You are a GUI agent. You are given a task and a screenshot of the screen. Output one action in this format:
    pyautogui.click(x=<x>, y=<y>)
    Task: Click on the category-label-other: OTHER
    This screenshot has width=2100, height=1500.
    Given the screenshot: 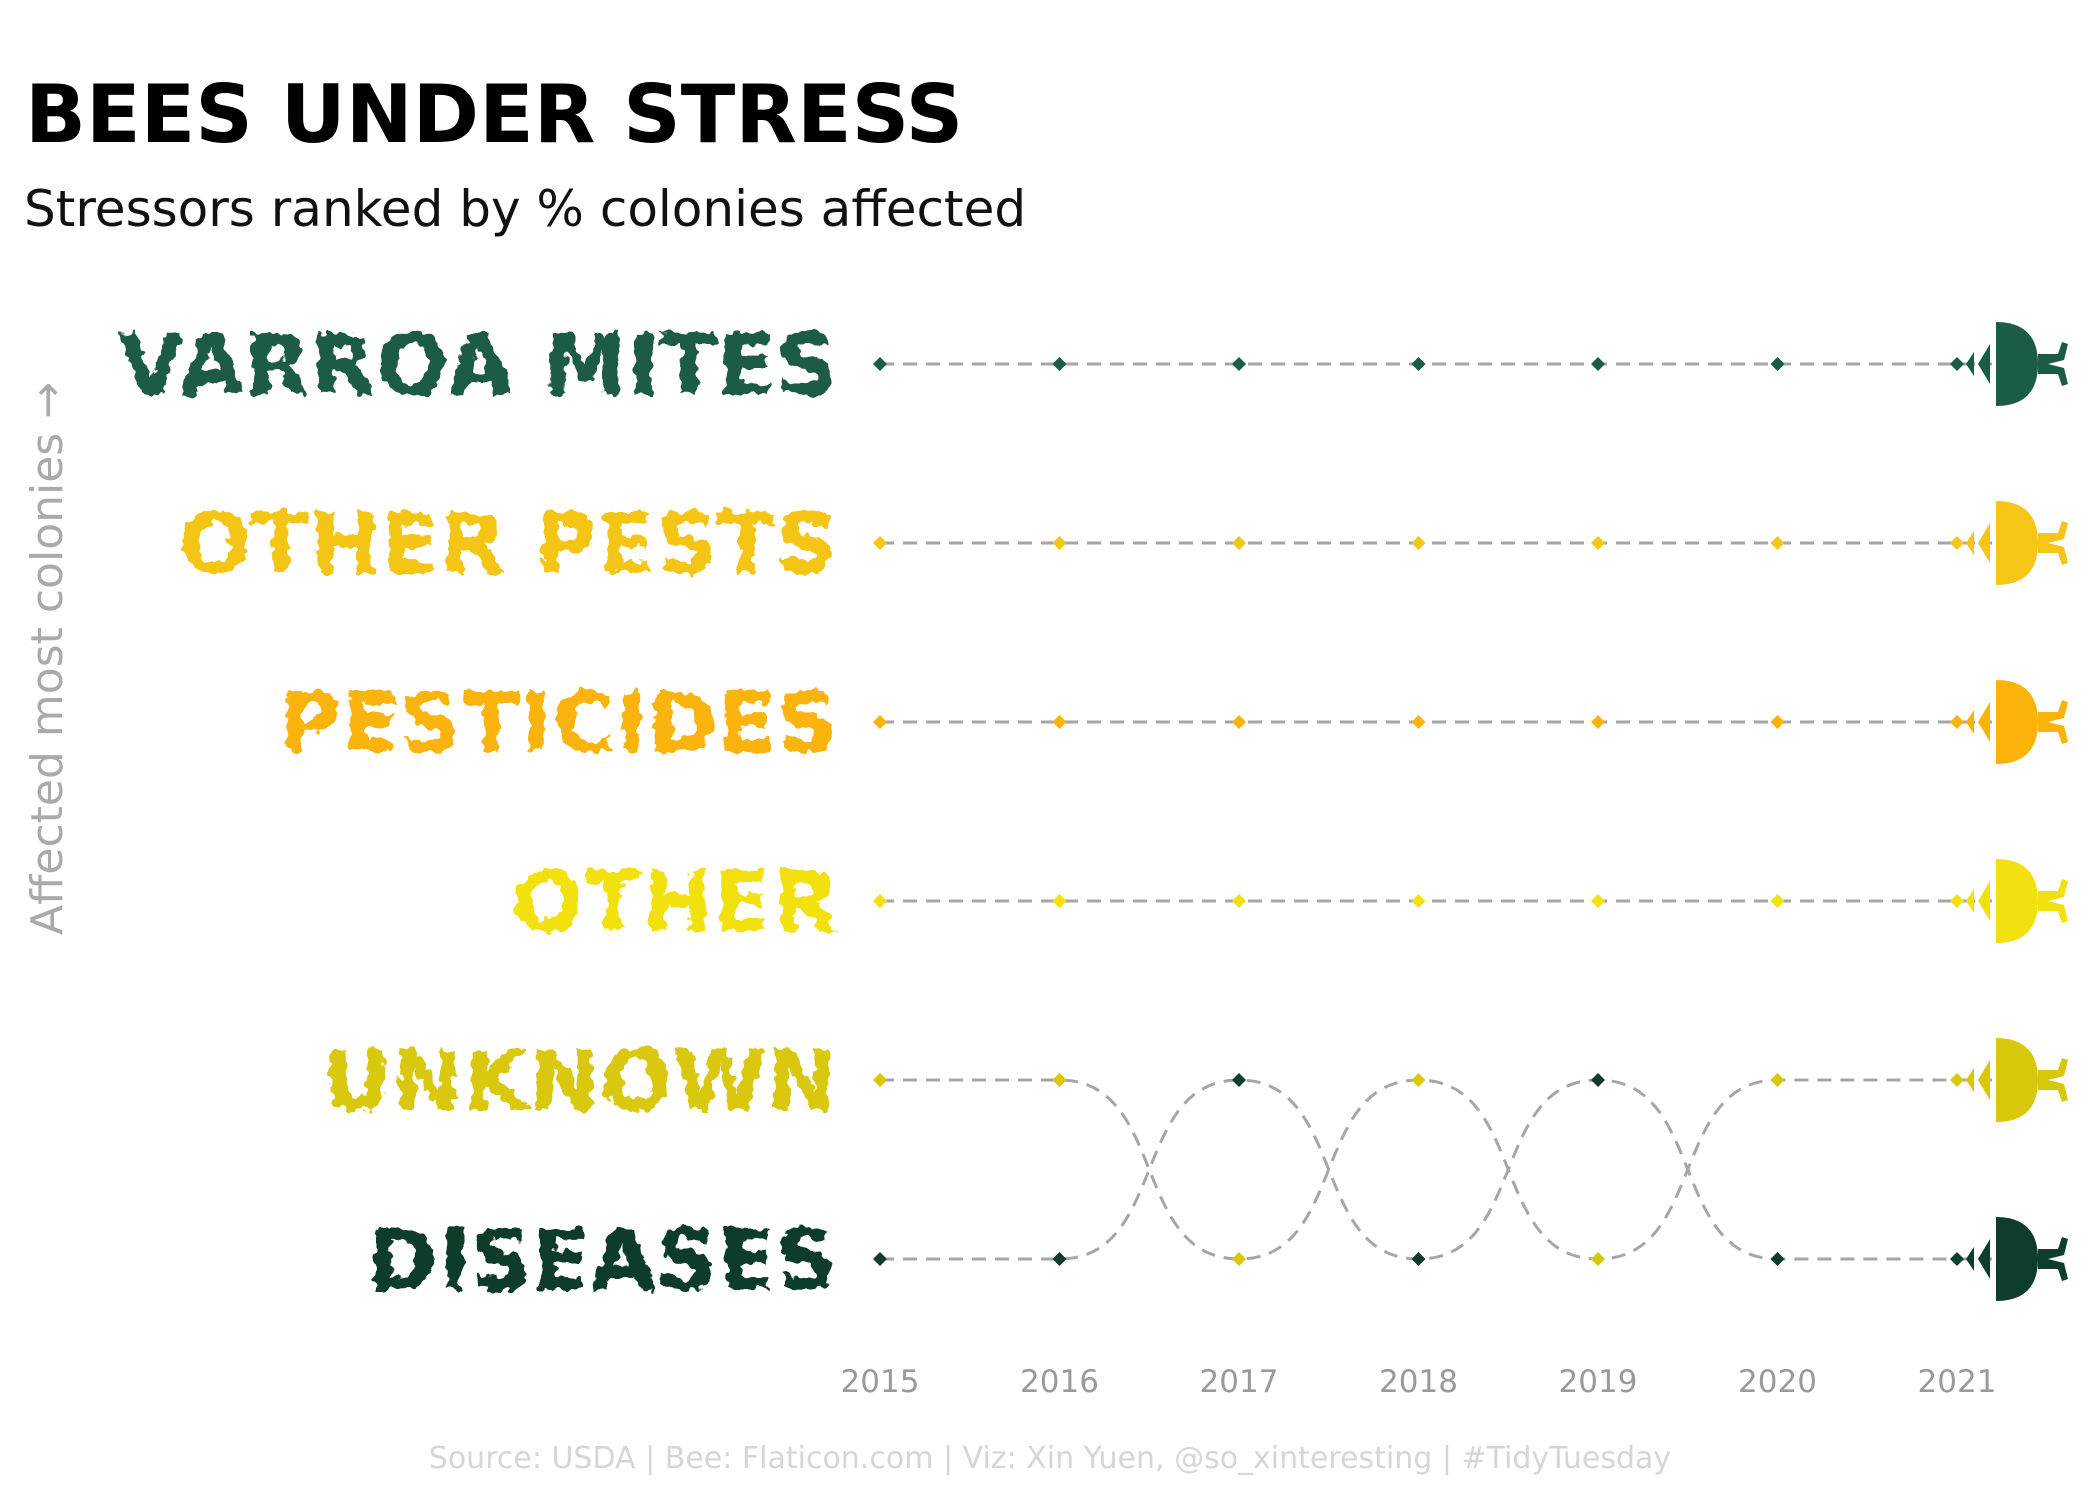 What is the action you would take?
    pyautogui.click(x=675, y=902)
    